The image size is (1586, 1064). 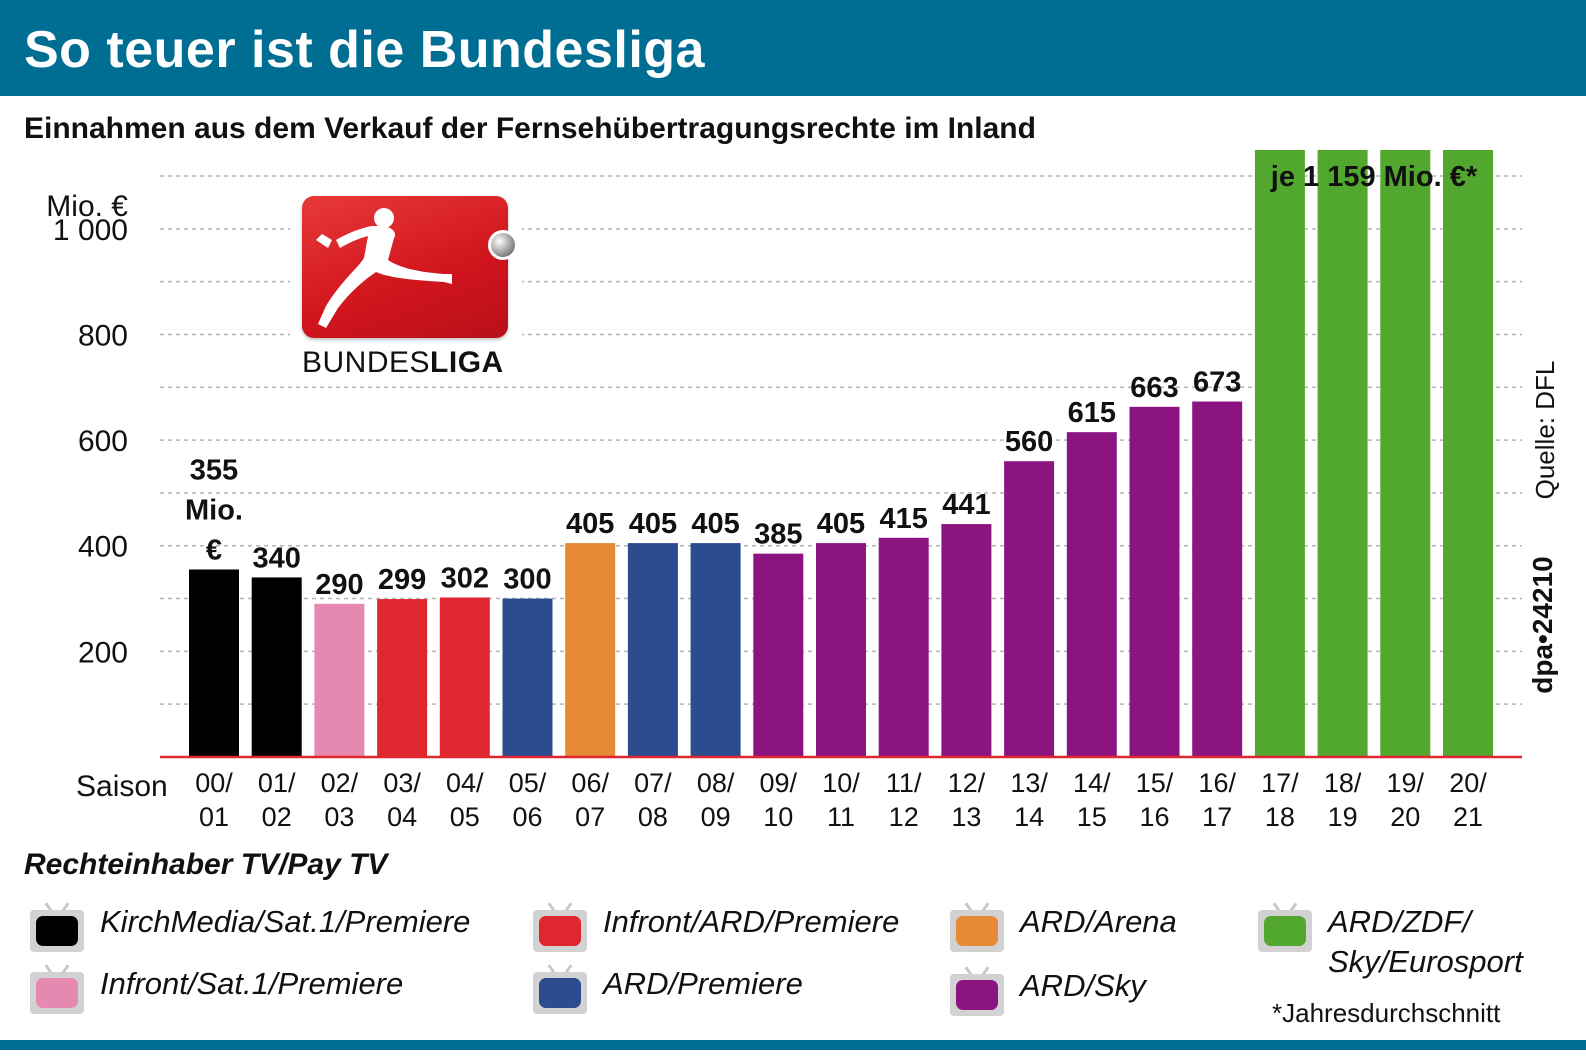 What do you see at coordinates (1092, 817) in the screenshot?
I see `x-tick-label: 15` at bounding box center [1092, 817].